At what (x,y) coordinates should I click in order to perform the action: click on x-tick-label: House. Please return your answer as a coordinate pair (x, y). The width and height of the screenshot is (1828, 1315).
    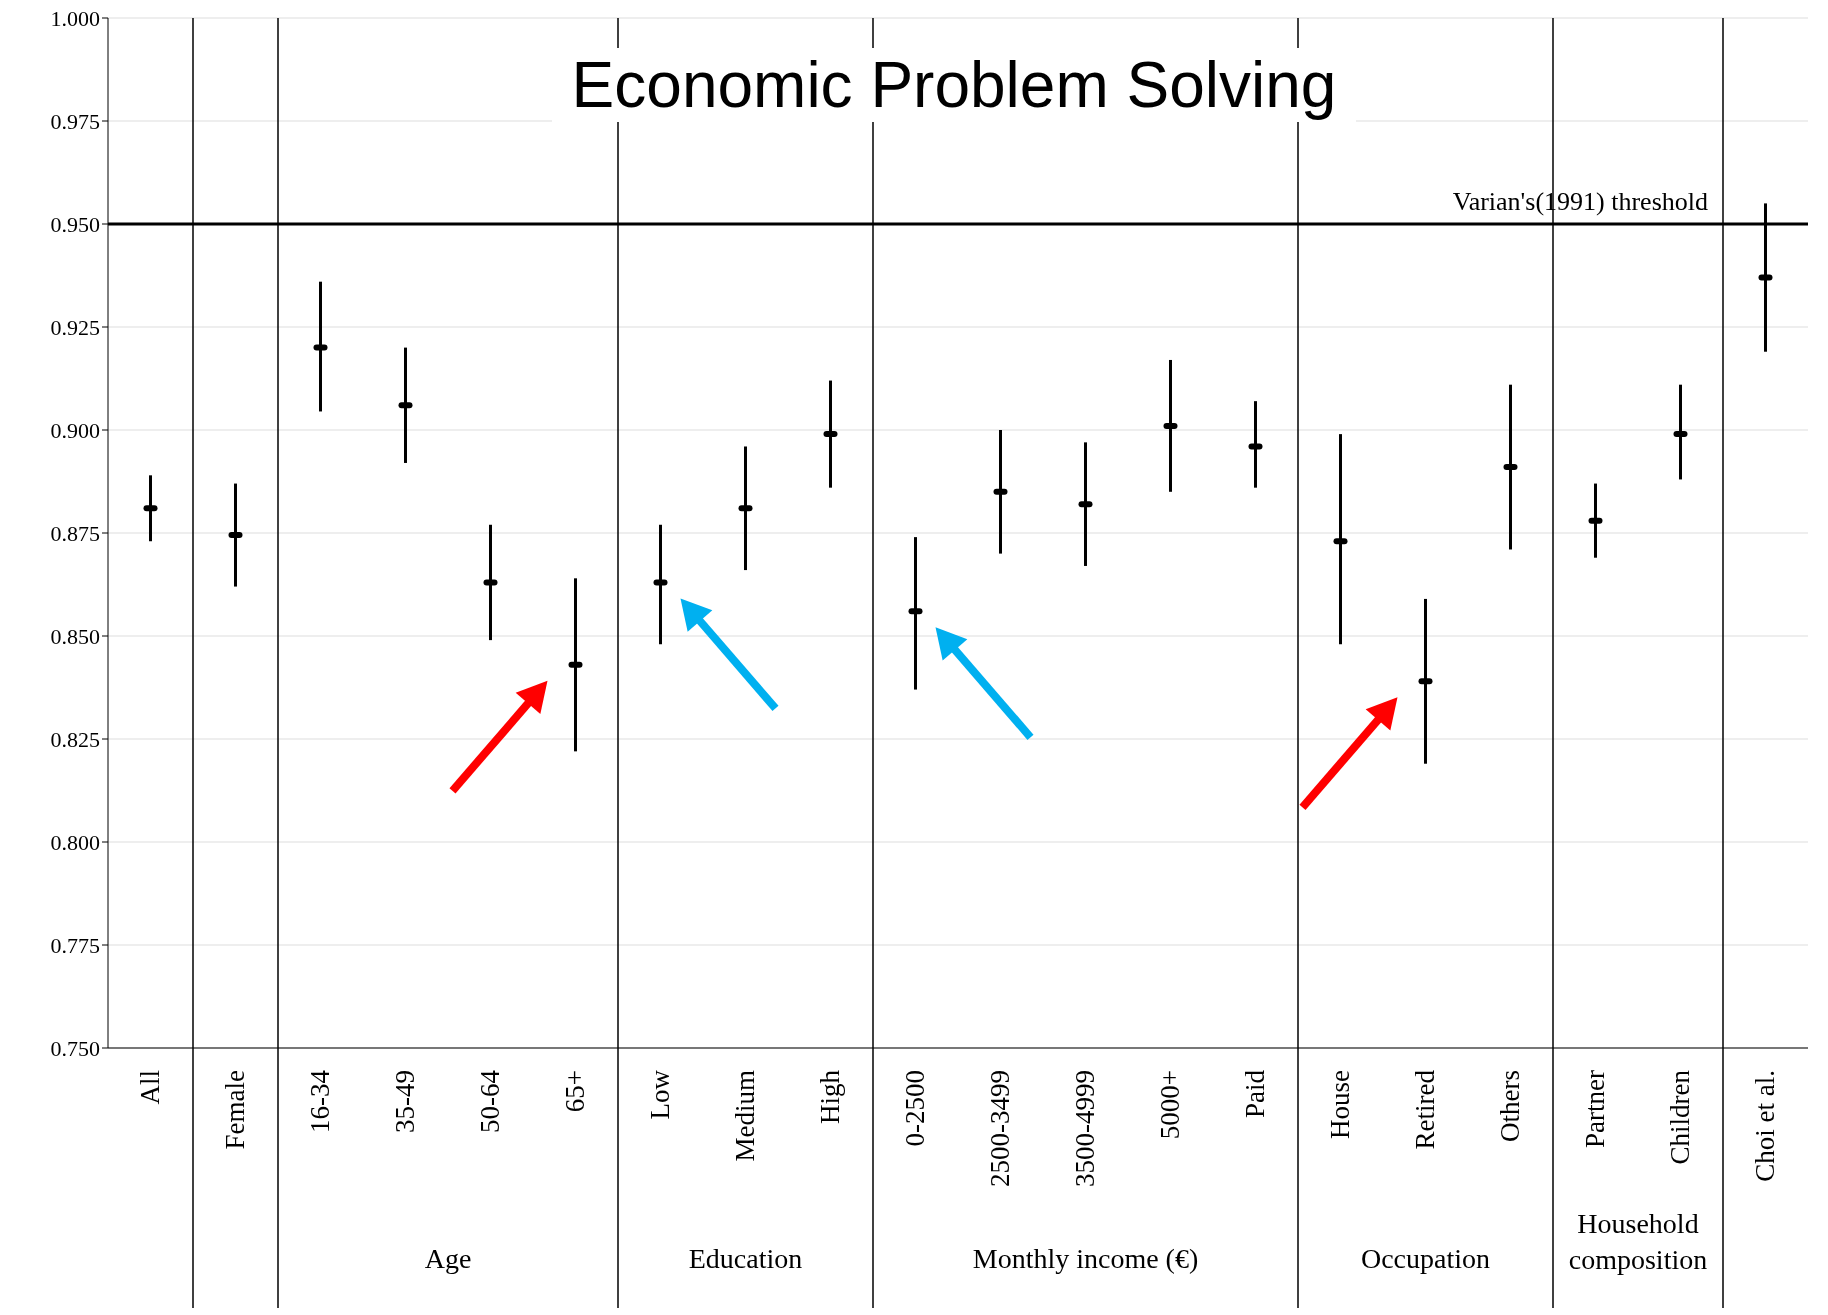
    Looking at the image, I should click on (1339, 1104).